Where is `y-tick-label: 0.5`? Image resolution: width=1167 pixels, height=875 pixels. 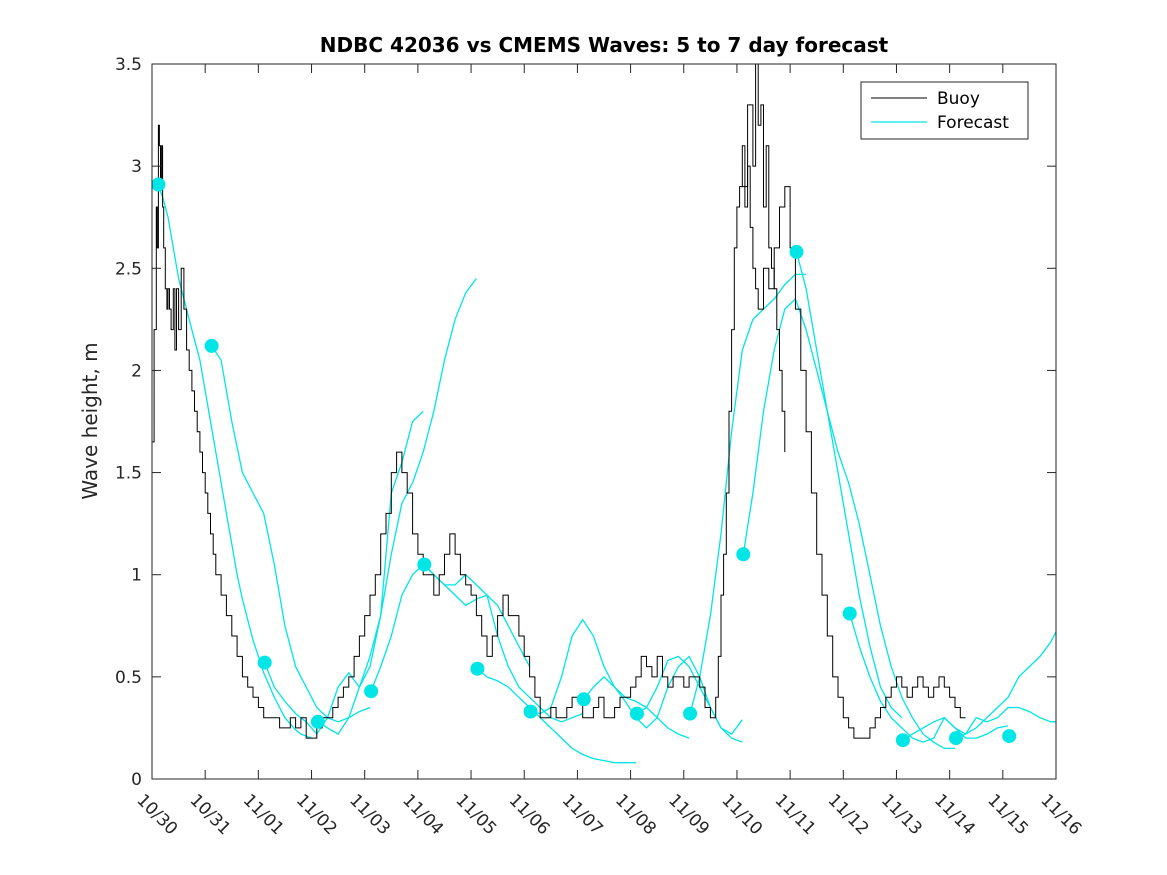 y-tick-label: 0.5 is located at coordinates (128, 678).